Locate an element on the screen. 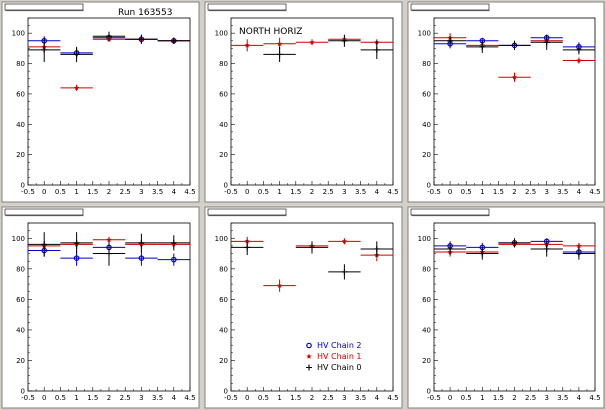  legend: HV Chain 2 HV Chain 1 HV Chain 0 is located at coordinates (334, 356).